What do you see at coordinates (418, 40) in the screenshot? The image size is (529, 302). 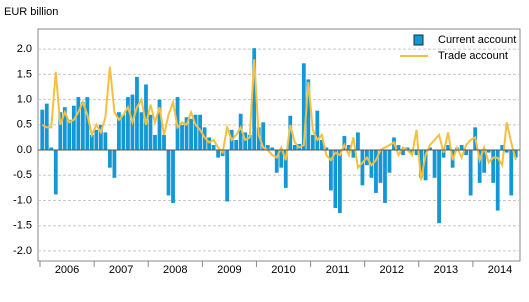 I see `legend-swatch` at bounding box center [418, 40].